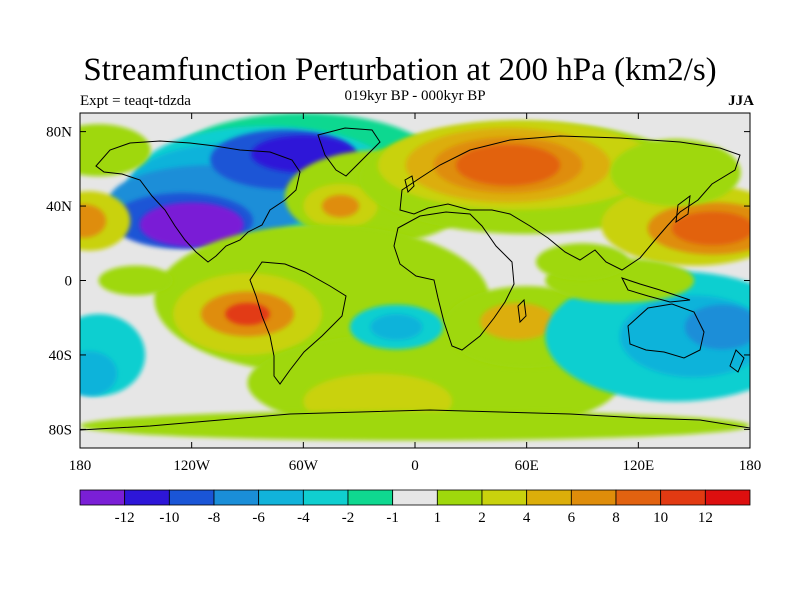 The width and height of the screenshot is (800, 600). I want to click on coast-africa, so click(454, 281).